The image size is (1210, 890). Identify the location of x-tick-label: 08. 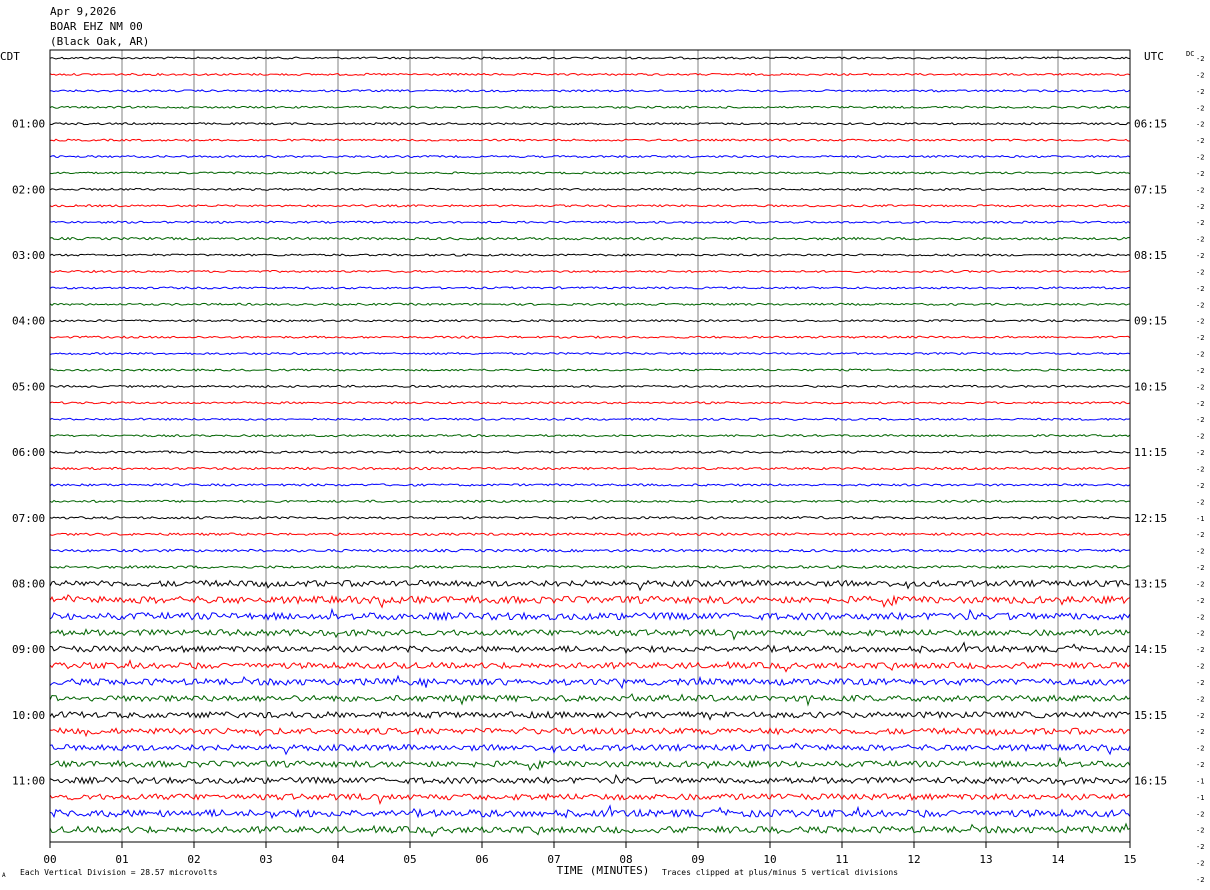
(625, 859).